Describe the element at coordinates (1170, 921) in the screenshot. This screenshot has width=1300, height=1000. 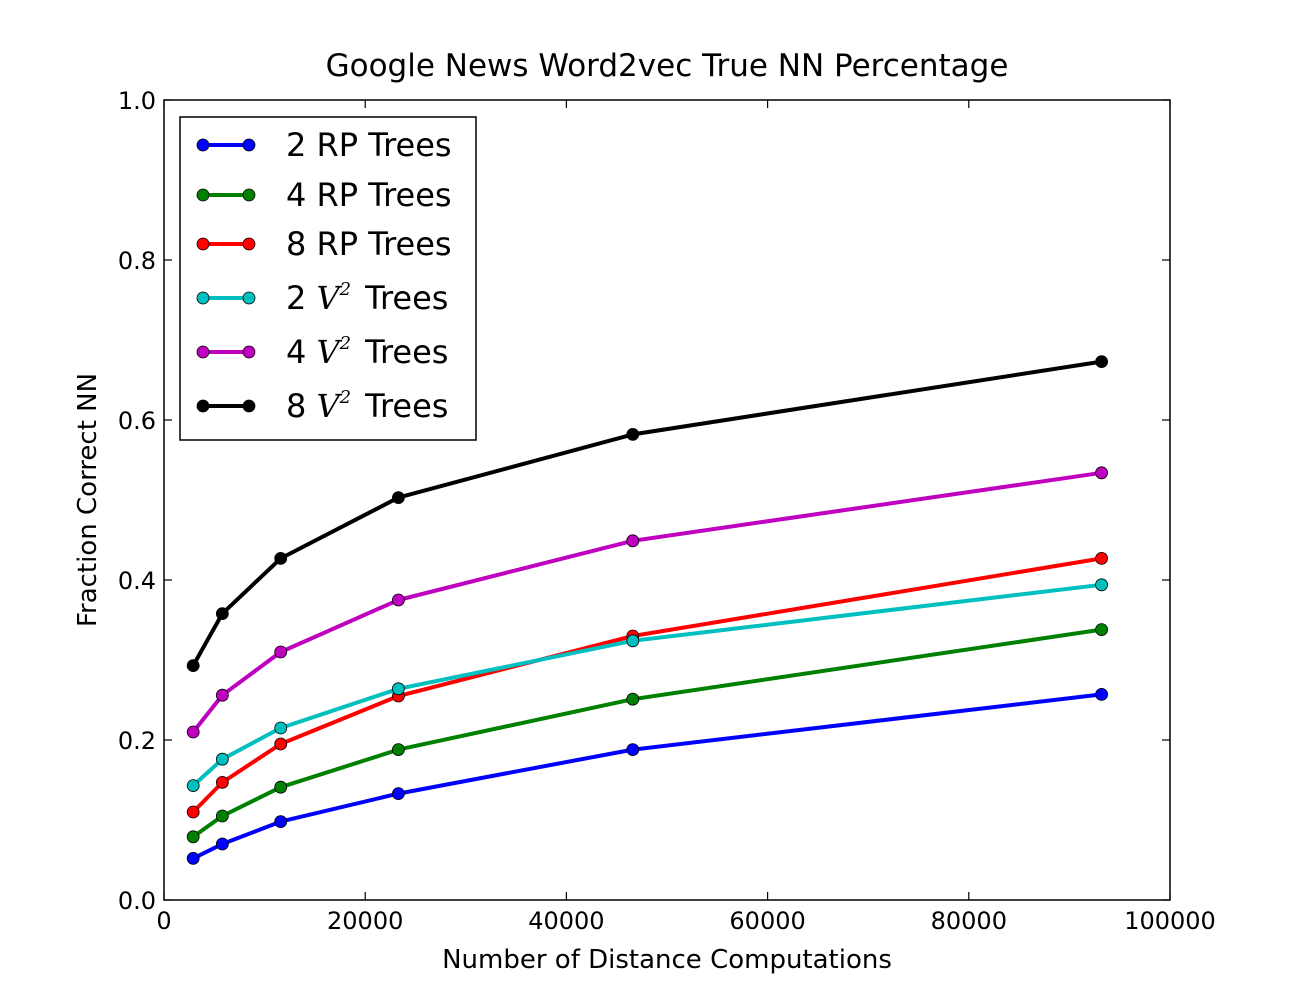
I see `x-tick-label: 100000` at that location.